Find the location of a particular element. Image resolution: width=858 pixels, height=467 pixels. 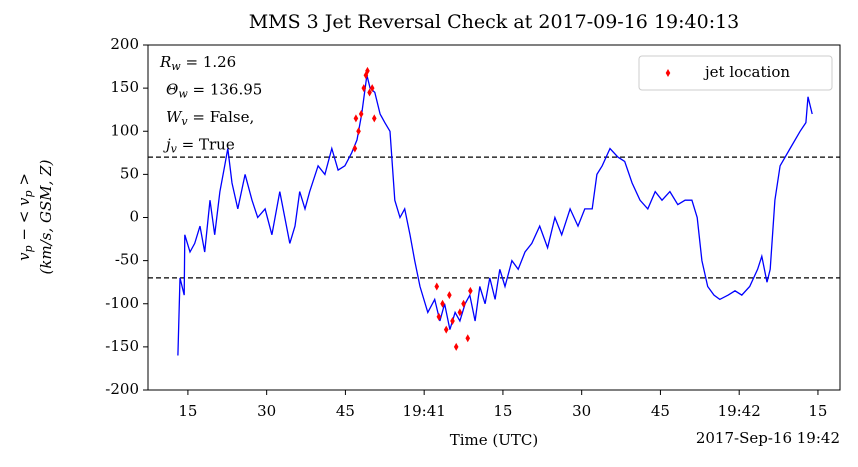

annotation-value: = True is located at coordinates (206, 145).